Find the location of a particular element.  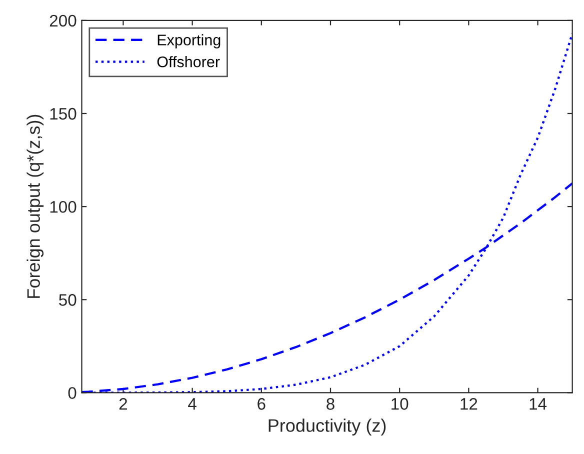

y-tick-label: 200 is located at coordinates (63, 20).